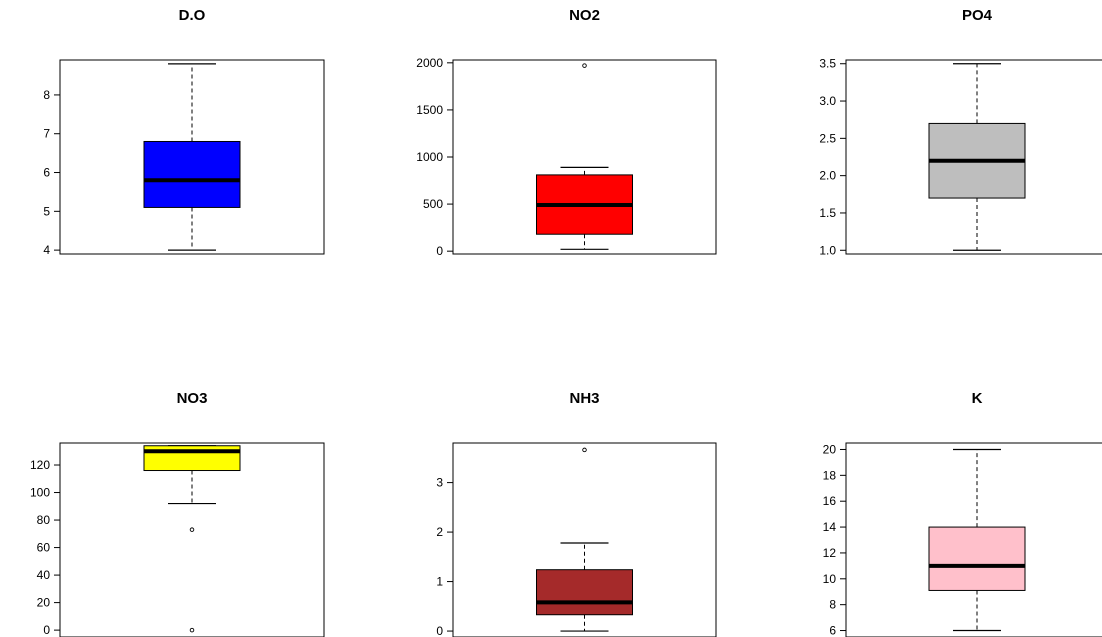  What do you see at coordinates (830, 553) in the screenshot?
I see `y-tick-label: 12` at bounding box center [830, 553].